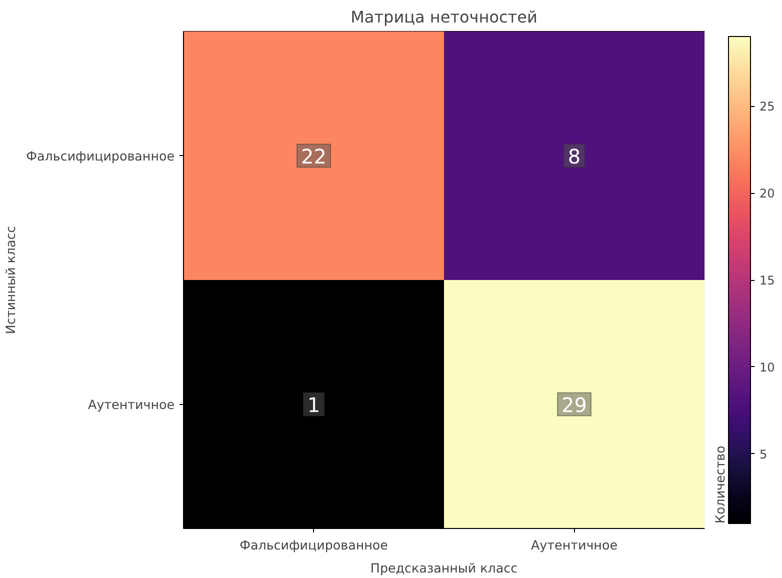 The image size is (782, 578). Describe the element at coordinates (764, 454) in the screenshot. I see `color-bar-label: 5` at that location.